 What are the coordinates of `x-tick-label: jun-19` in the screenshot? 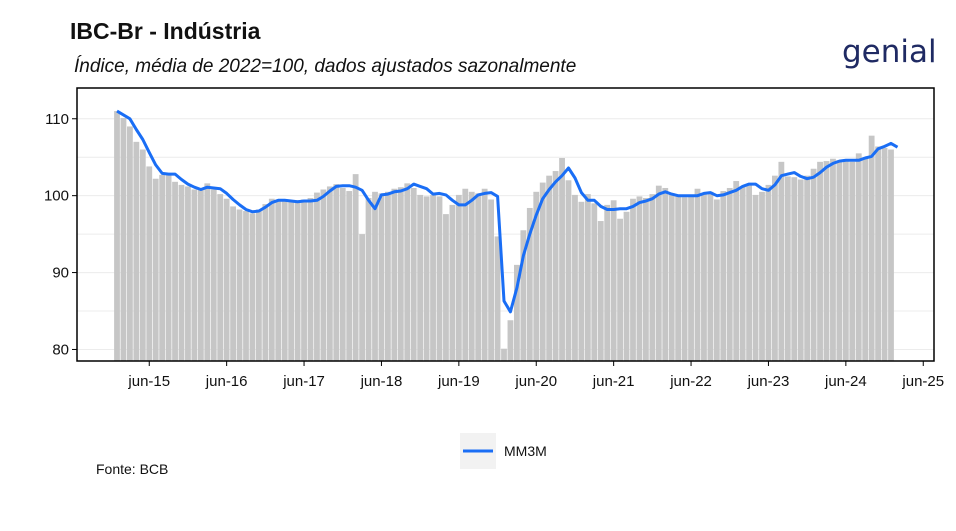 It's located at (458, 381).